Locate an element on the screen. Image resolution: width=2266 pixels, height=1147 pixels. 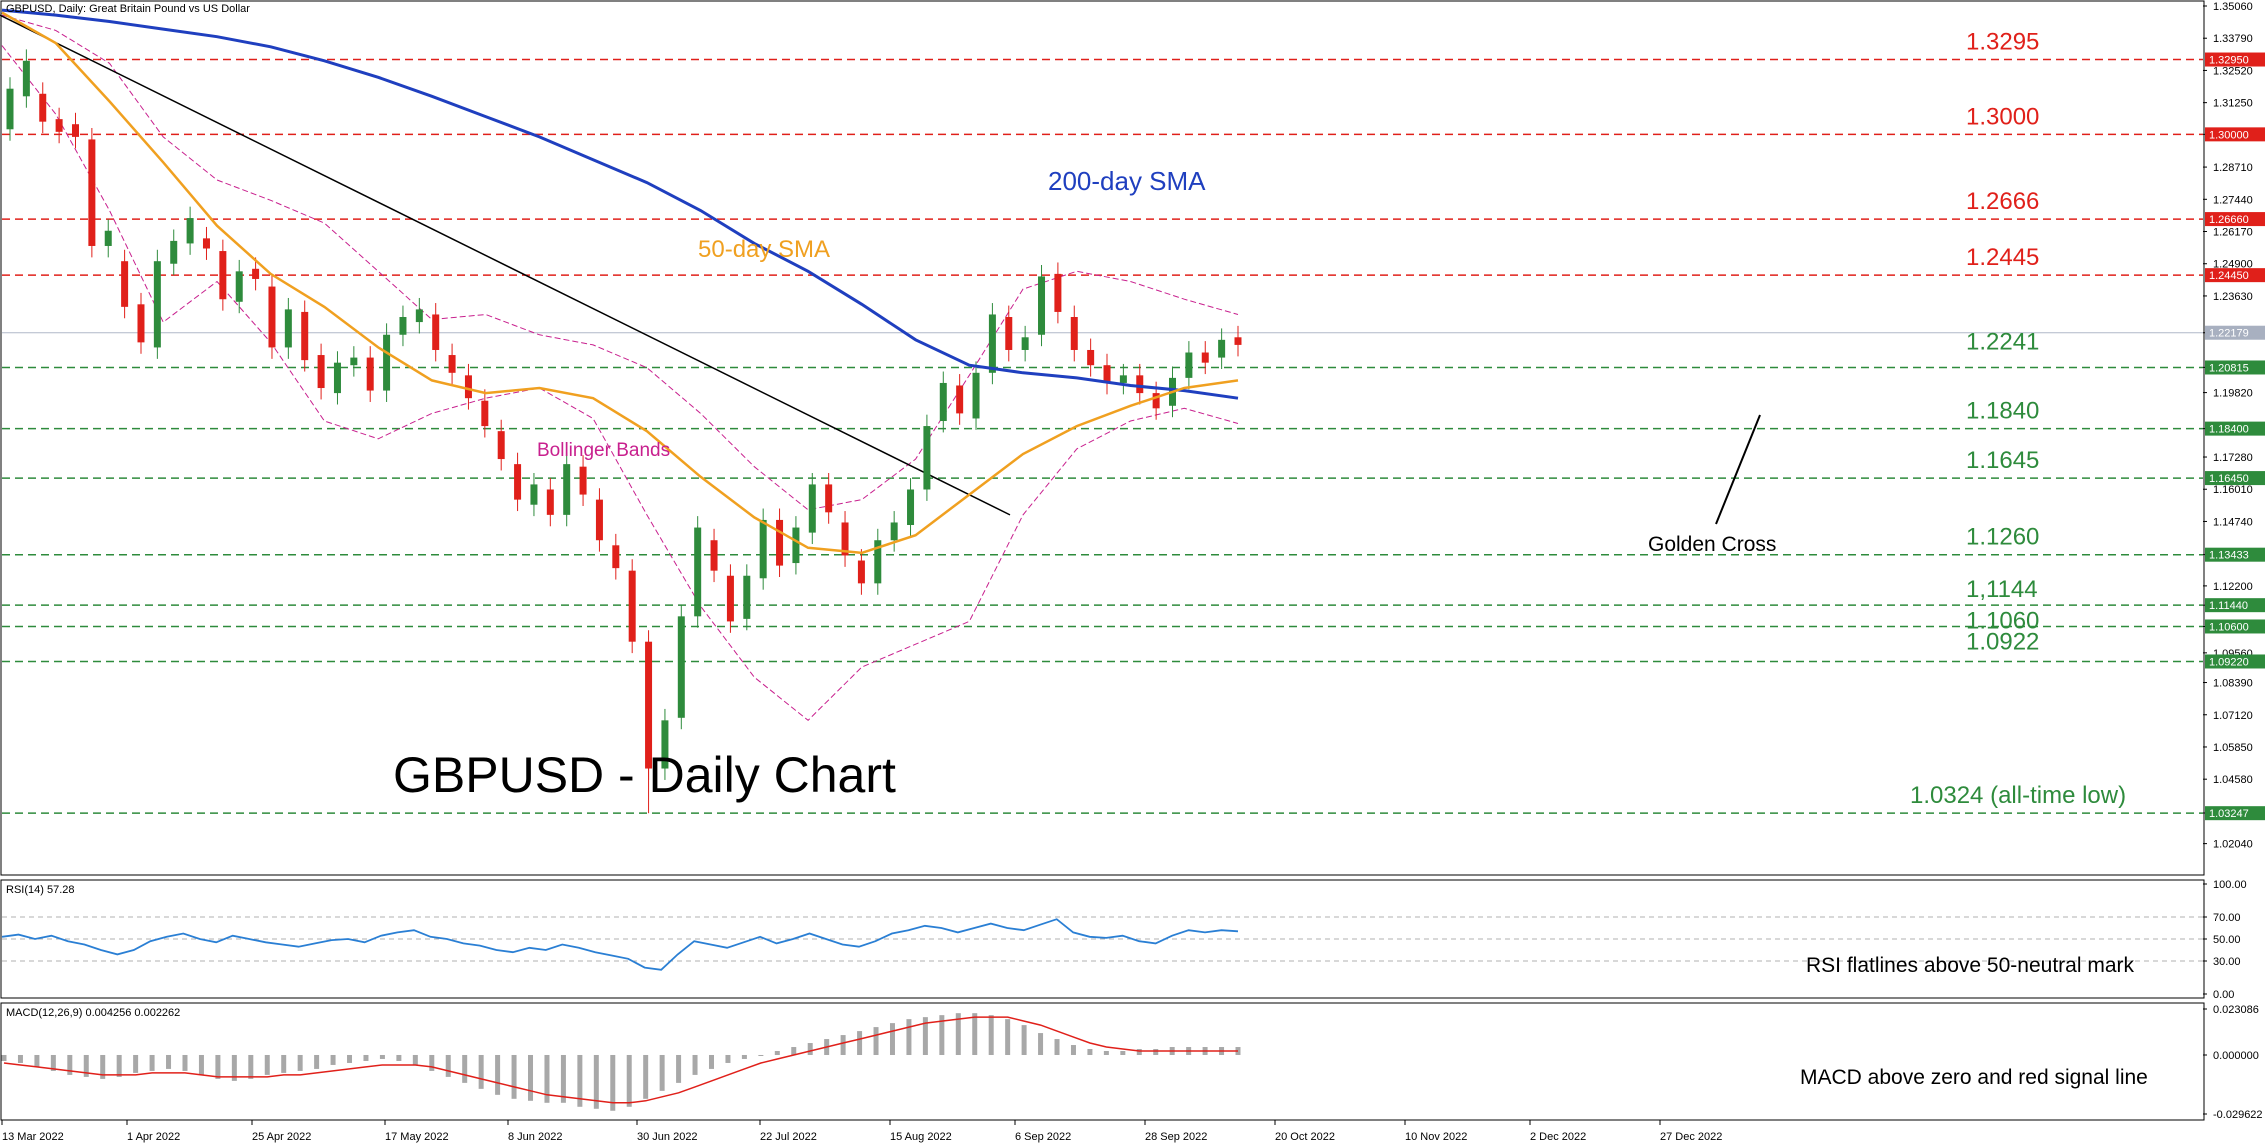
resistance-level-label: 1.2445 is located at coordinates (2002, 257).